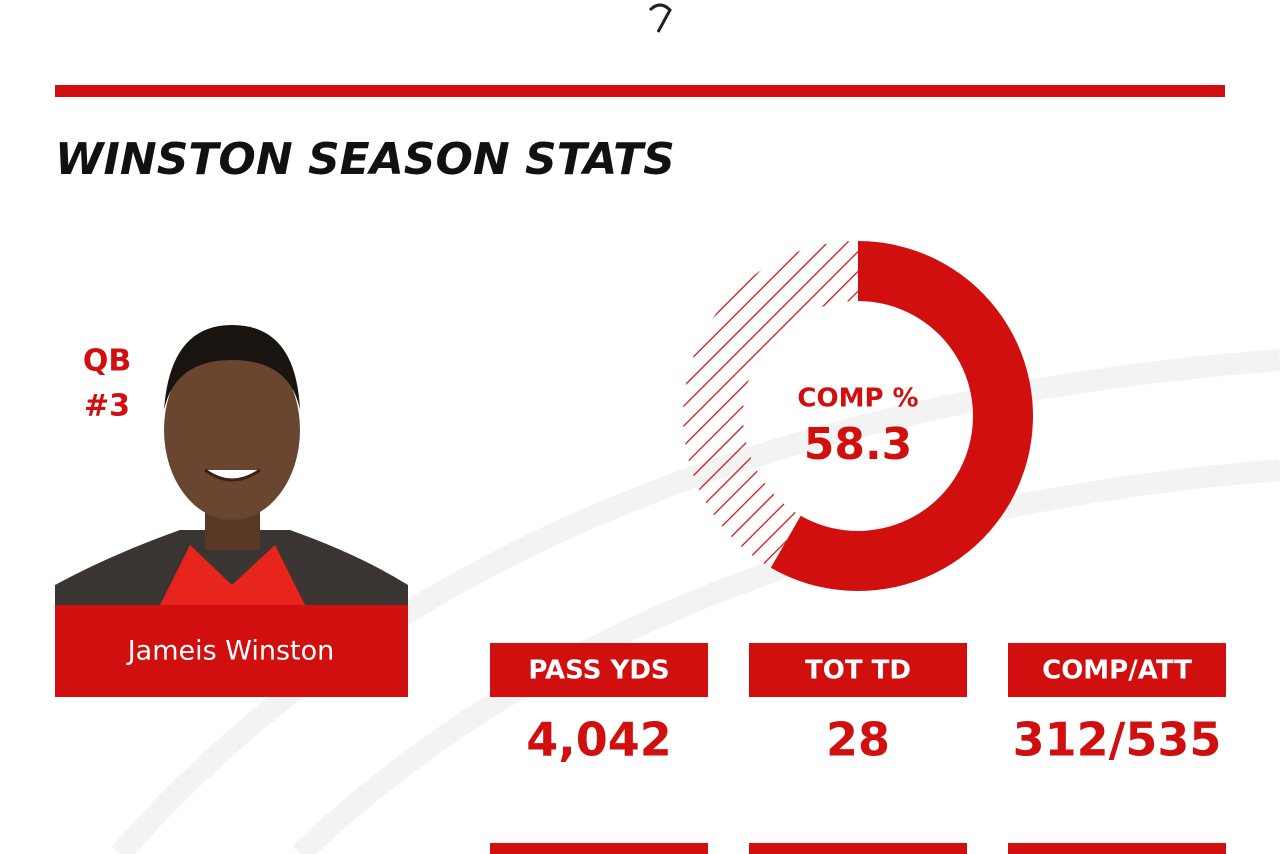 Image resolution: width=1280 pixels, height=854 pixels. I want to click on stat-value: 28, so click(858, 740).